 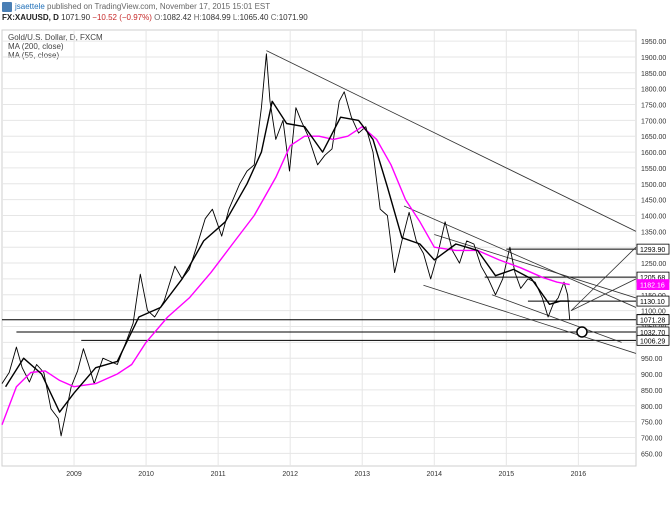 What do you see at coordinates (122, 17) in the screenshot?
I see `change: −10.52 (−0.97%)` at bounding box center [122, 17].